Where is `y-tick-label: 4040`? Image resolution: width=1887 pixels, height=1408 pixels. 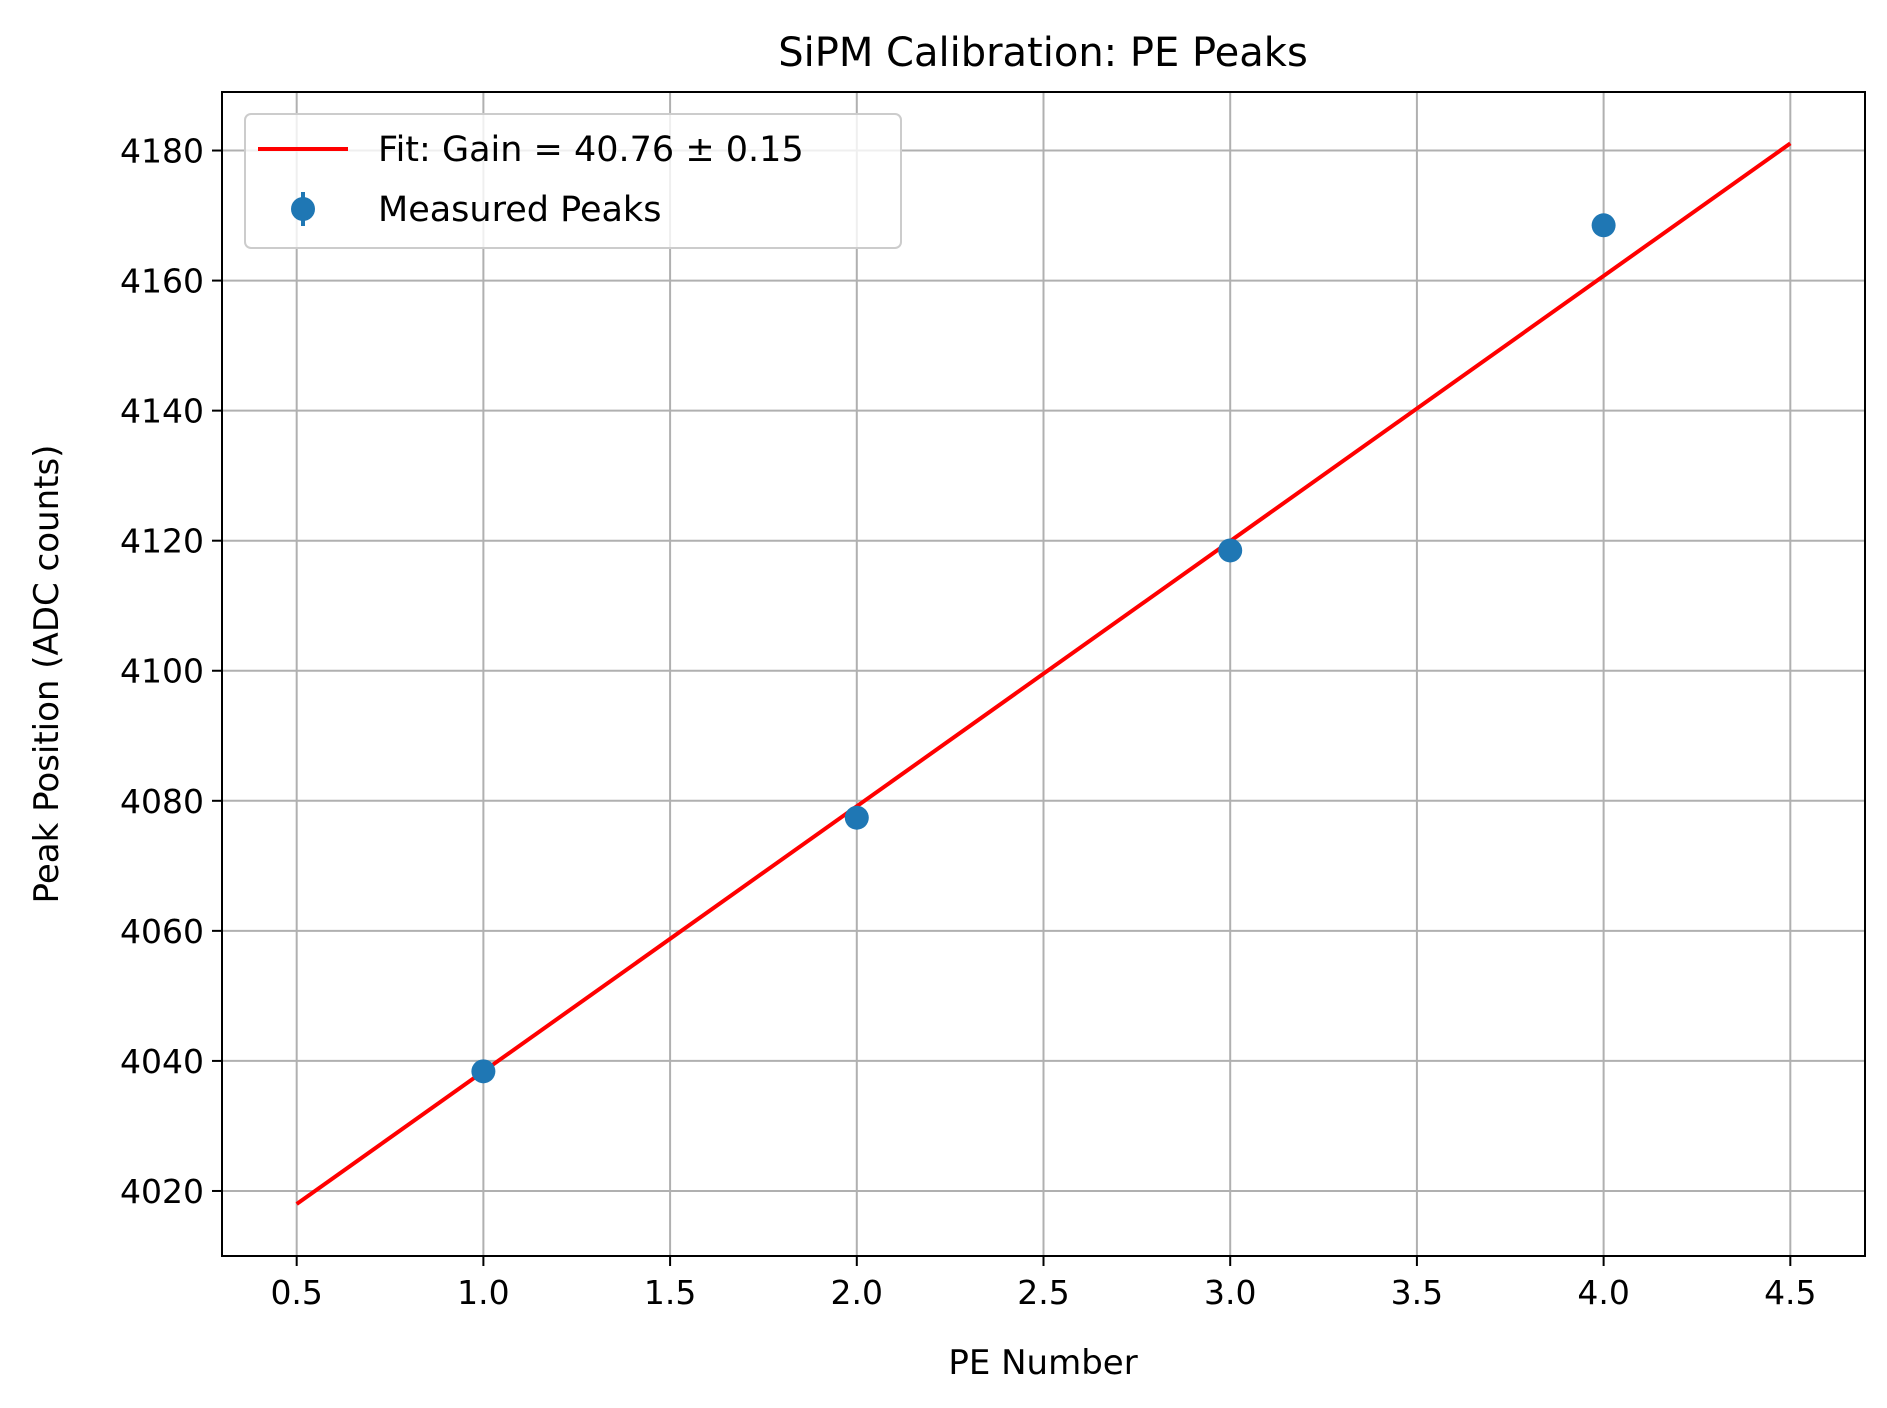
y-tick-label: 4040 is located at coordinates (162, 1061).